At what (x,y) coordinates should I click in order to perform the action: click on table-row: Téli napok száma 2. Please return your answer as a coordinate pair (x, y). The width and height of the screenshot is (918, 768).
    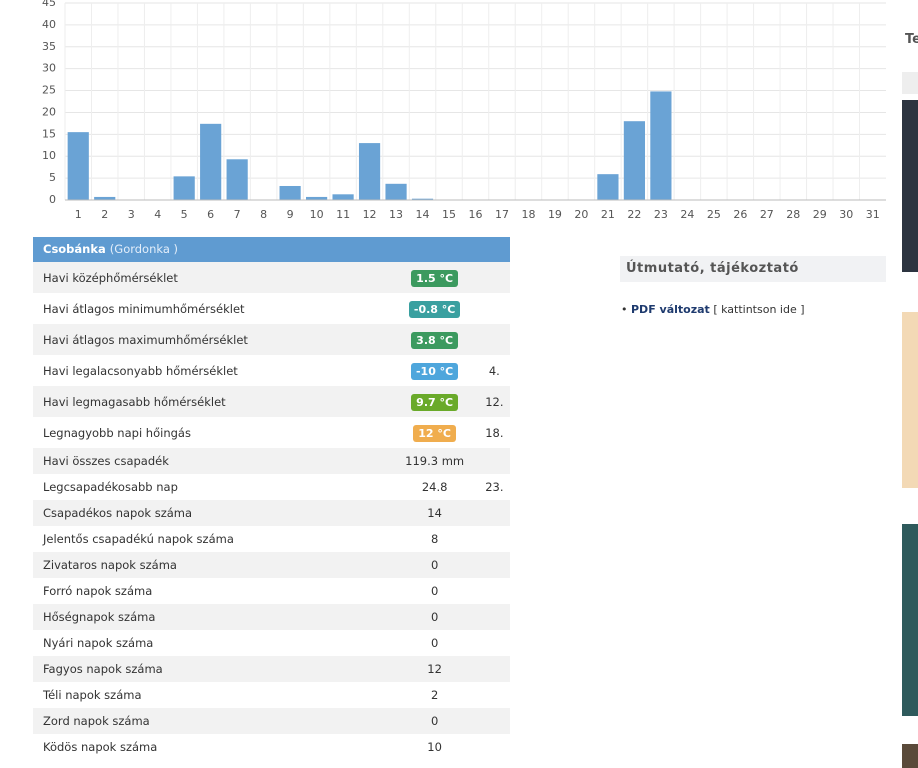
    Looking at the image, I should click on (271, 695).